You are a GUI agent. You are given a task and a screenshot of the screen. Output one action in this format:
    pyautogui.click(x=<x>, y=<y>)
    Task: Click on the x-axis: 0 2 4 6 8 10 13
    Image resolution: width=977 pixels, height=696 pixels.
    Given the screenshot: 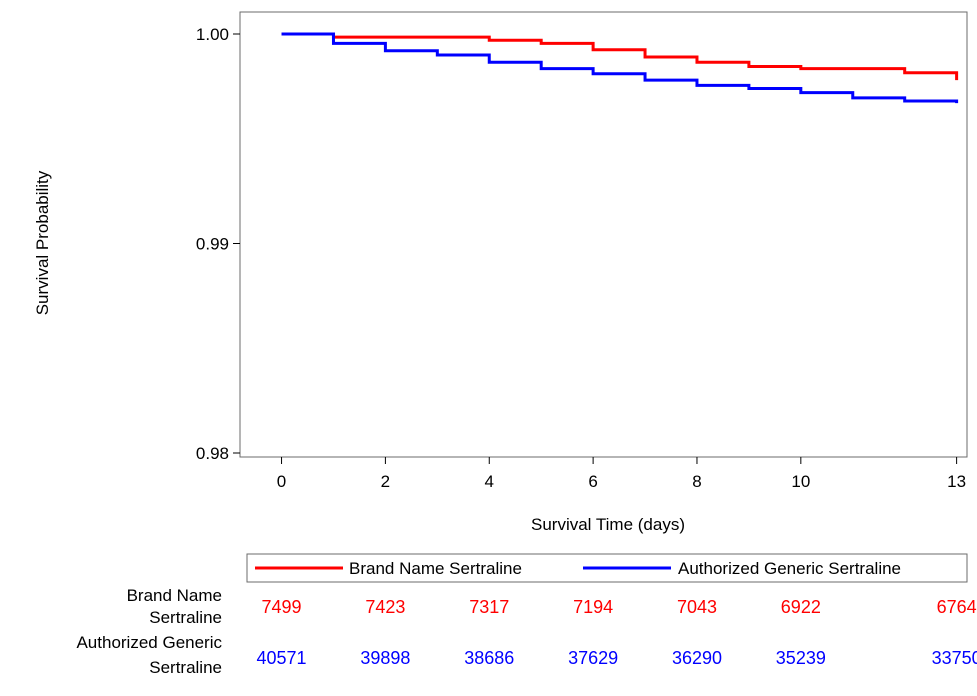 What is the action you would take?
    pyautogui.click(x=621, y=474)
    